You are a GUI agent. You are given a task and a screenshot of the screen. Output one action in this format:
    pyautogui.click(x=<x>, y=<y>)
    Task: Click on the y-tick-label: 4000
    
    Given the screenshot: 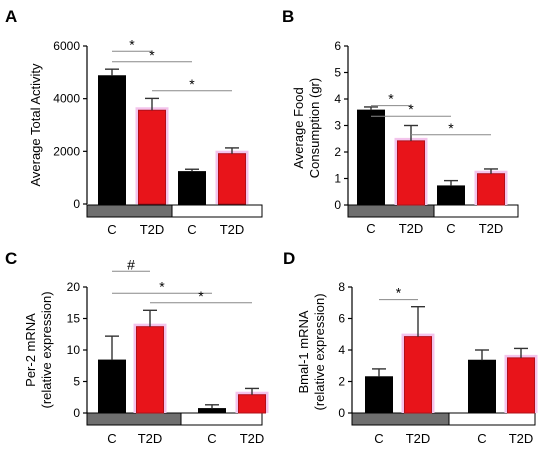 What is the action you would take?
    pyautogui.click(x=66, y=99)
    